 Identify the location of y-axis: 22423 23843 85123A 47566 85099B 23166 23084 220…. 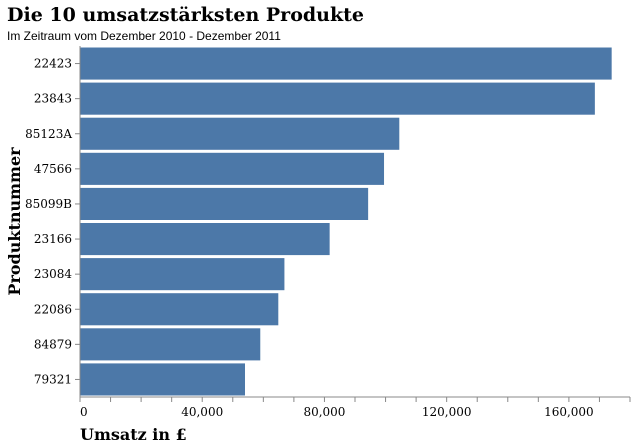
(53, 221).